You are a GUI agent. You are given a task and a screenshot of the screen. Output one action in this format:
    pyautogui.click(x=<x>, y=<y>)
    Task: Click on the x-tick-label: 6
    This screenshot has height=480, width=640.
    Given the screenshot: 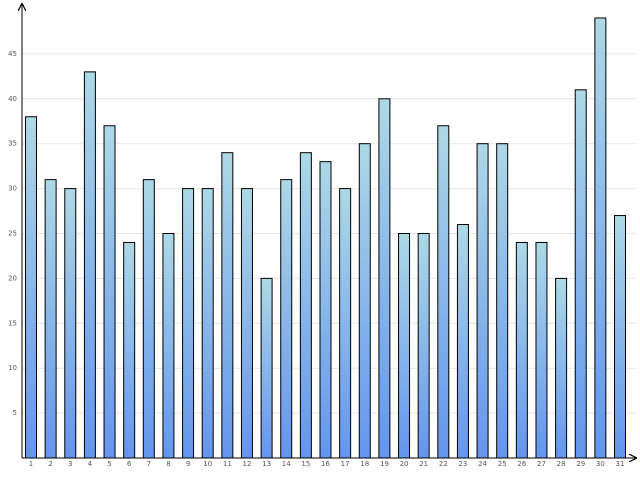 What is the action you would take?
    pyautogui.click(x=129, y=464)
    